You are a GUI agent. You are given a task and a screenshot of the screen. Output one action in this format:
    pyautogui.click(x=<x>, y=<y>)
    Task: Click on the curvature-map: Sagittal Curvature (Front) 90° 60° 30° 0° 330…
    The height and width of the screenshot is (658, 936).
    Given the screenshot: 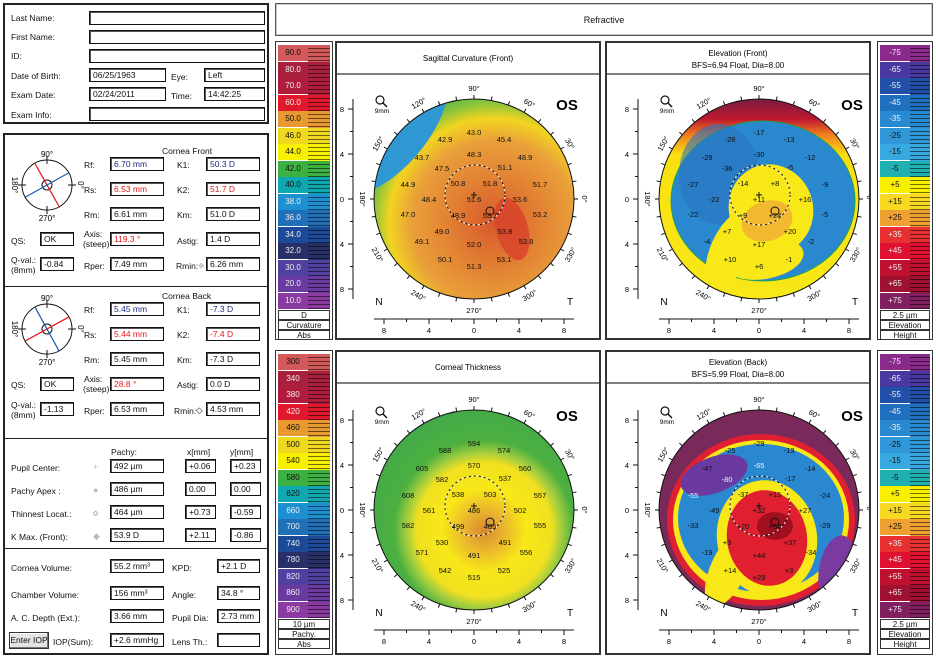 What is the action you would take?
    pyautogui.click(x=468, y=190)
    